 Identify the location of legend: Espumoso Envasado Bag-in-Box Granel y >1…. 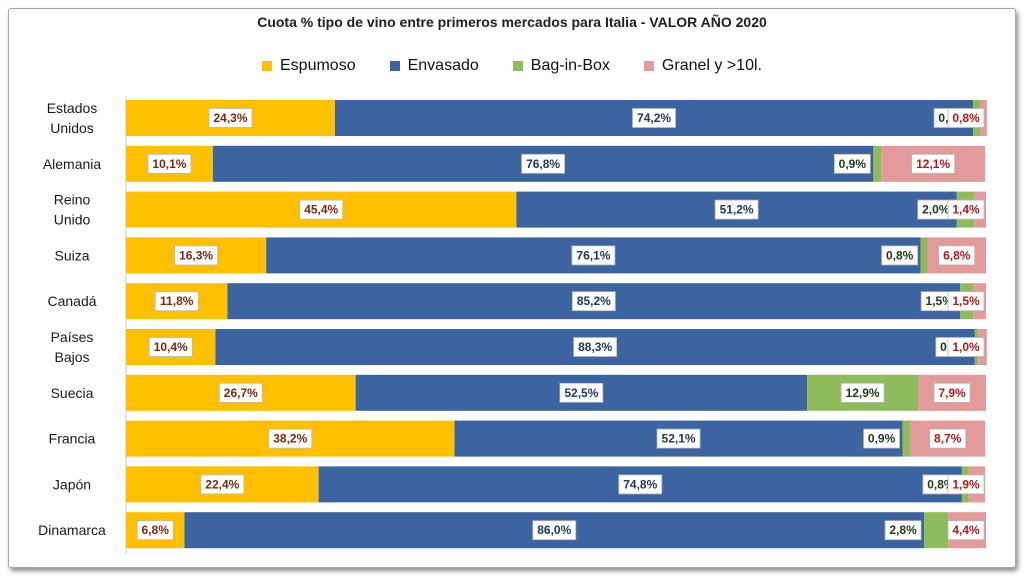
(512, 66).